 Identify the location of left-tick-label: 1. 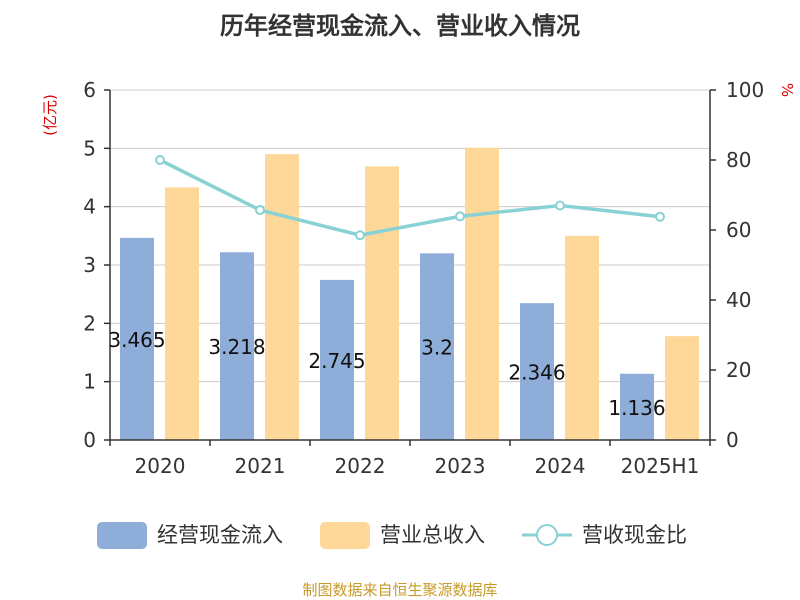
(89, 382).